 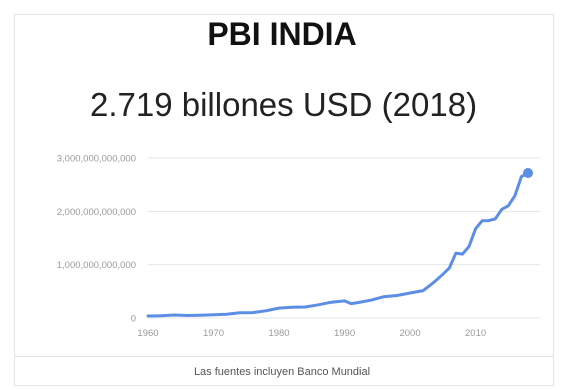 What do you see at coordinates (282, 372) in the screenshot?
I see `source-note: Las fuentes incluyen Banco Mundial` at bounding box center [282, 372].